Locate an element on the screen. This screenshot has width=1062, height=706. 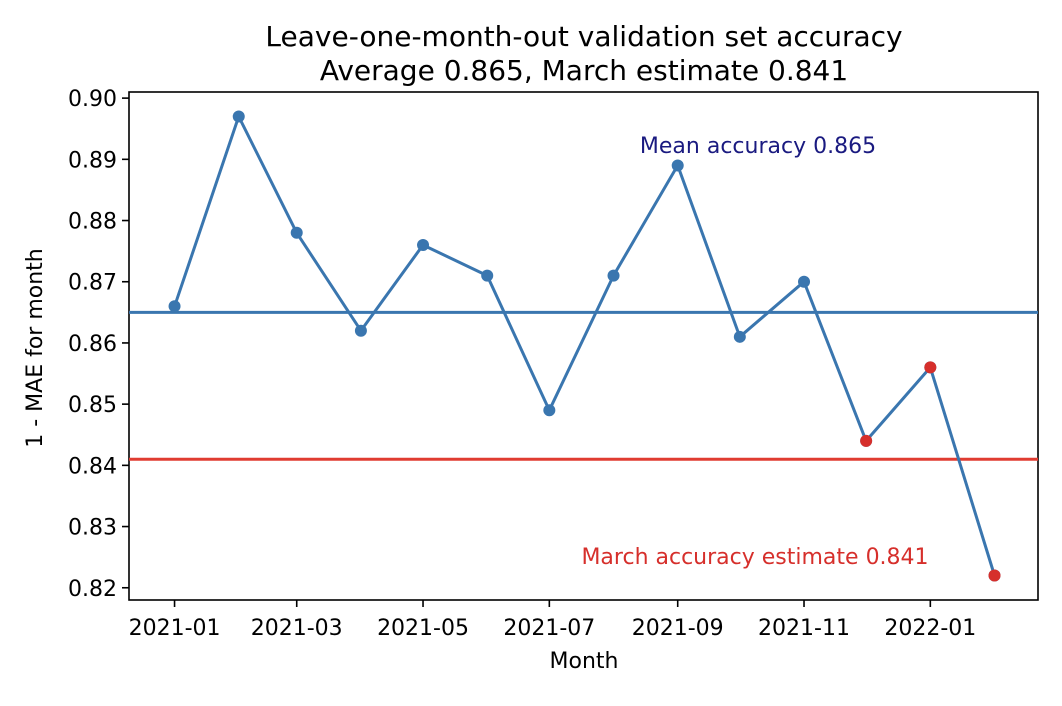
y-tick-label: 0.89 is located at coordinates (92, 160).